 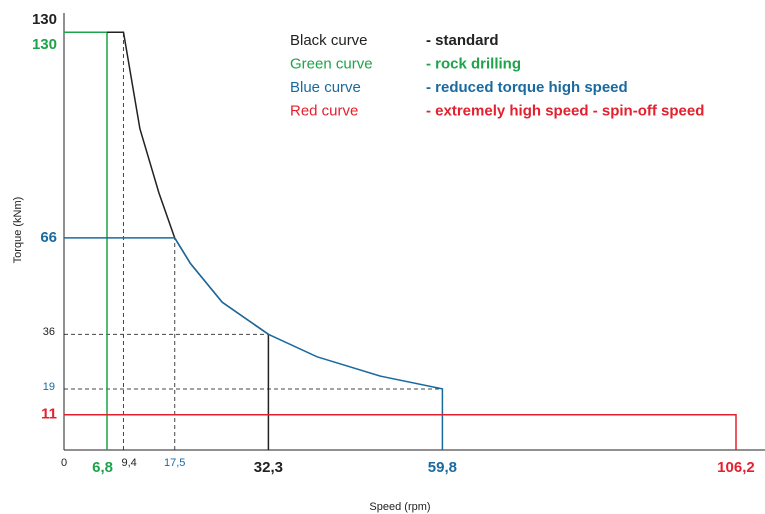 What do you see at coordinates (18, 230) in the screenshot?
I see `y-axis-label: Torque (kNm)` at bounding box center [18, 230].